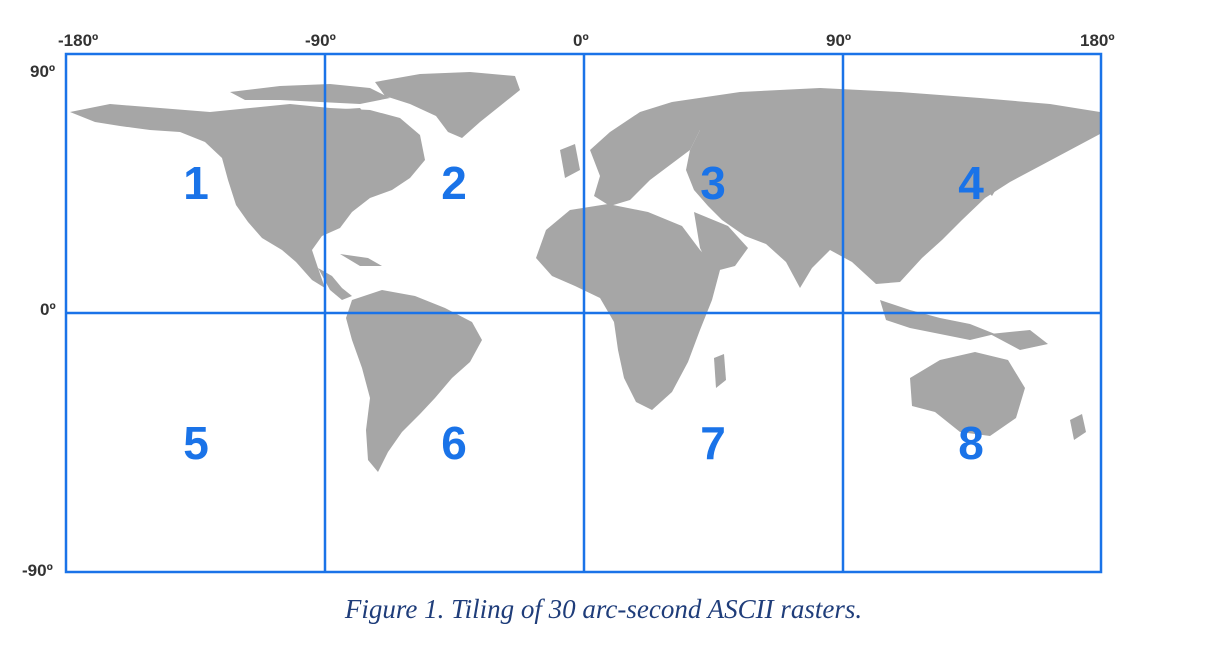 The image size is (1207, 647). I want to click on africa, so click(628, 307).